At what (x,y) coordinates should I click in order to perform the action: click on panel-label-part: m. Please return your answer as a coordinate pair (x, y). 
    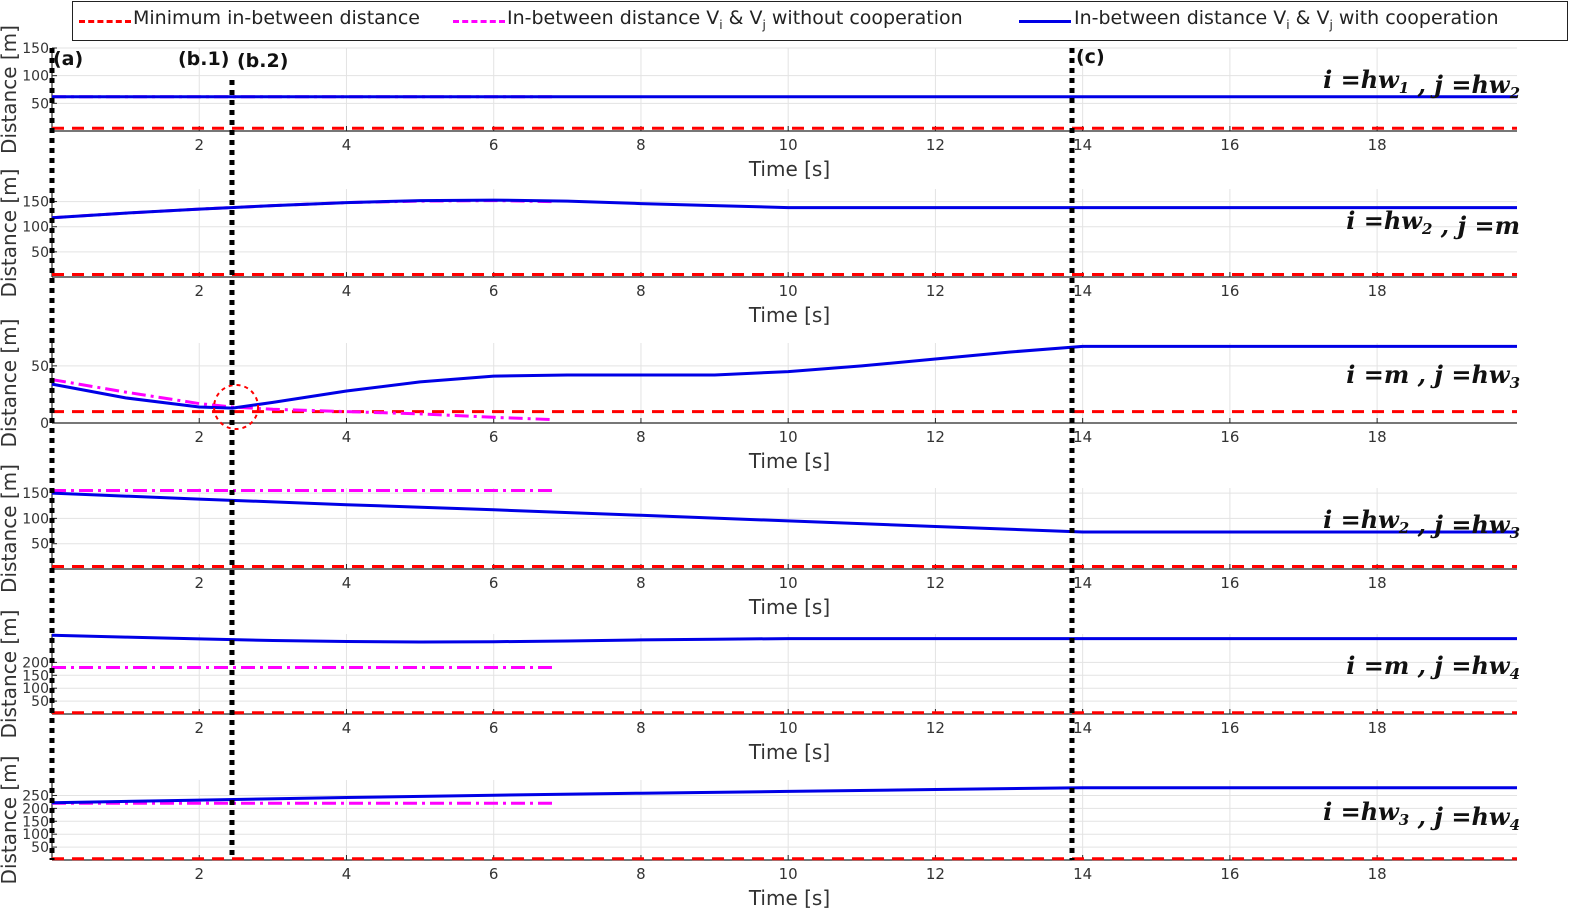
    Looking at the image, I should click on (1507, 225).